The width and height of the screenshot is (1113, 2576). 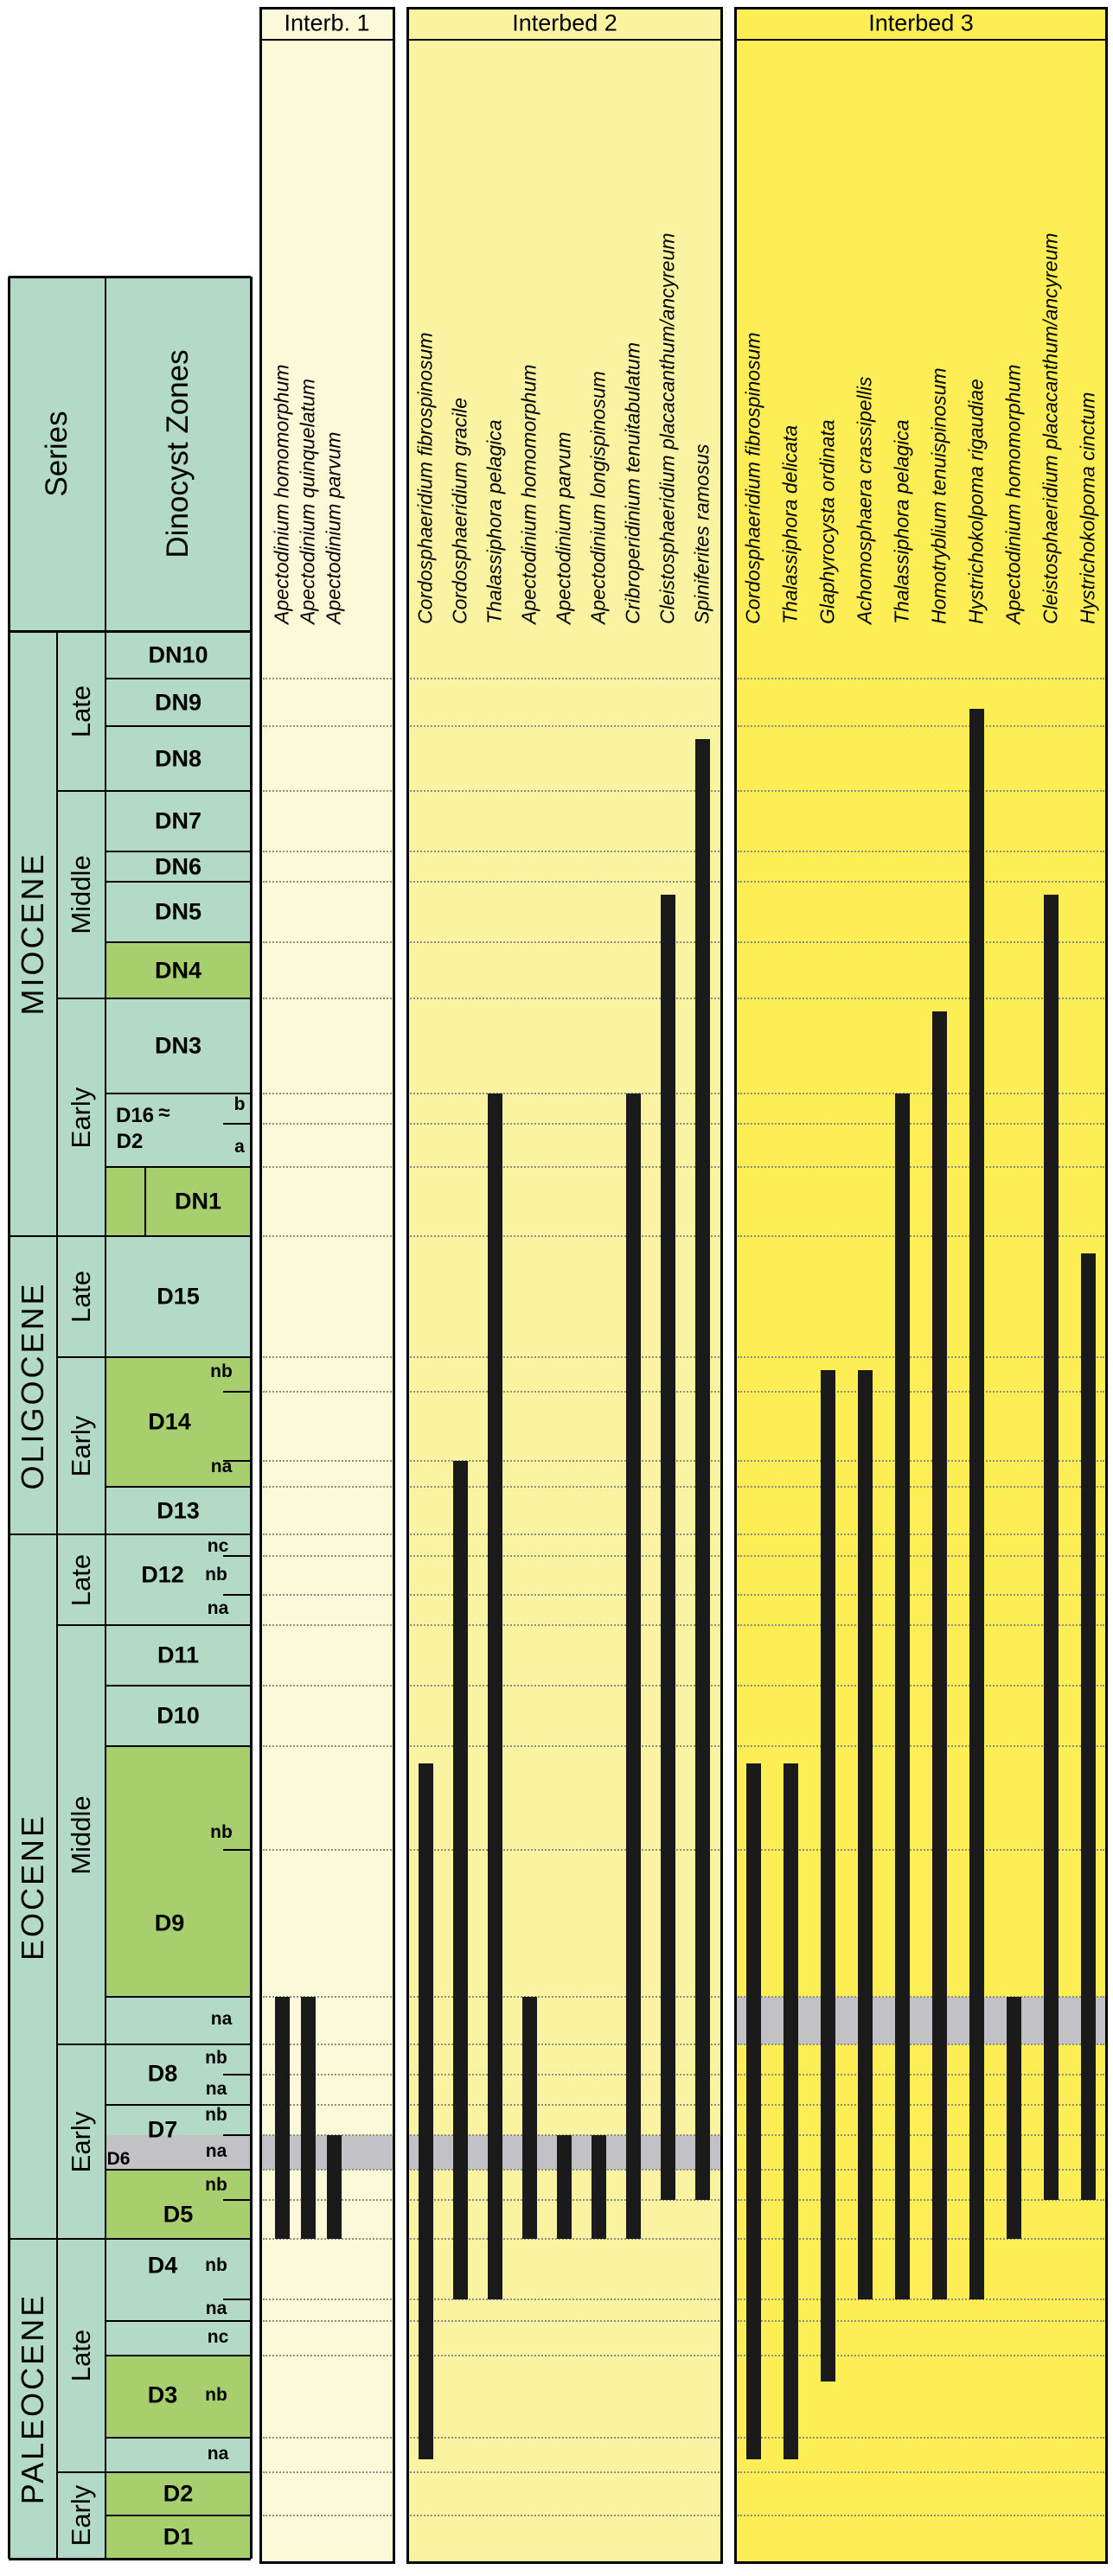 I want to click on panel-title-interbed-1: Interb. 1, so click(x=327, y=23).